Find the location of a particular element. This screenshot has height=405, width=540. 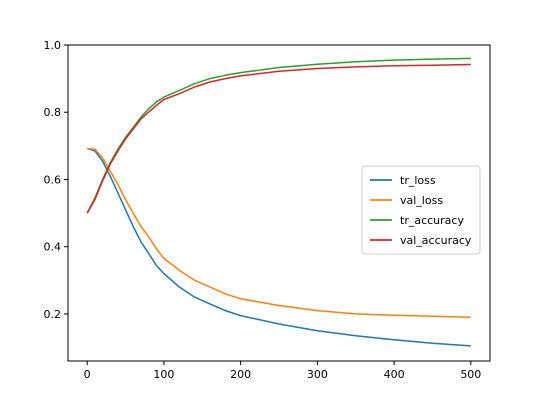

legend-label: tr_loss is located at coordinates (418, 180).